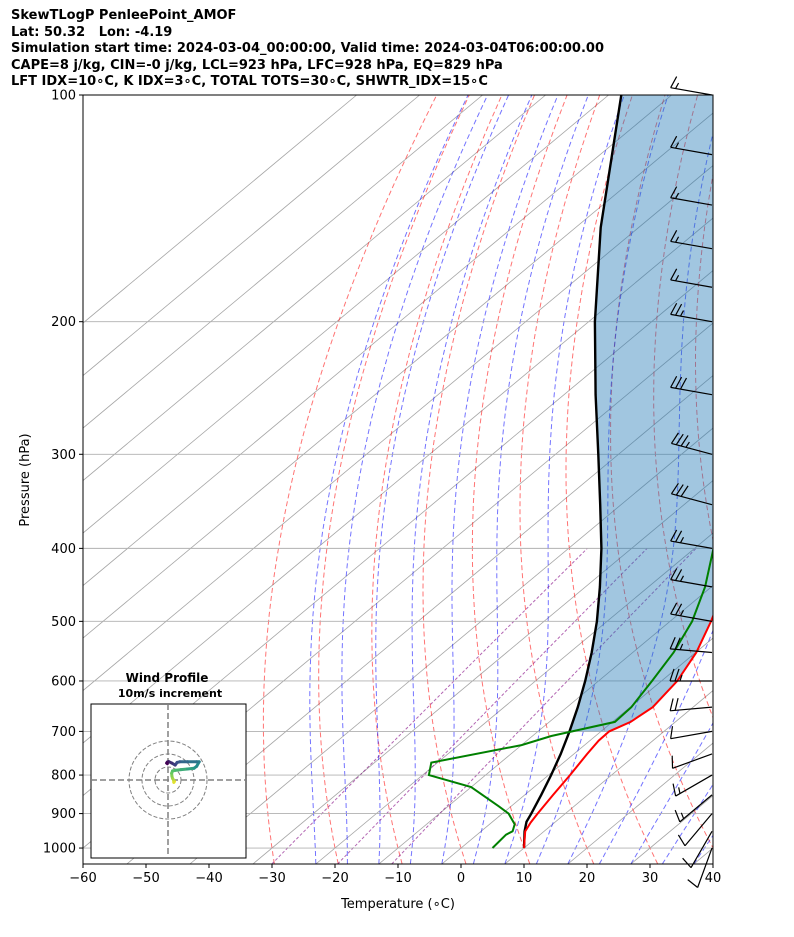  I want to click on y-tick-label: 700, so click(63, 732).